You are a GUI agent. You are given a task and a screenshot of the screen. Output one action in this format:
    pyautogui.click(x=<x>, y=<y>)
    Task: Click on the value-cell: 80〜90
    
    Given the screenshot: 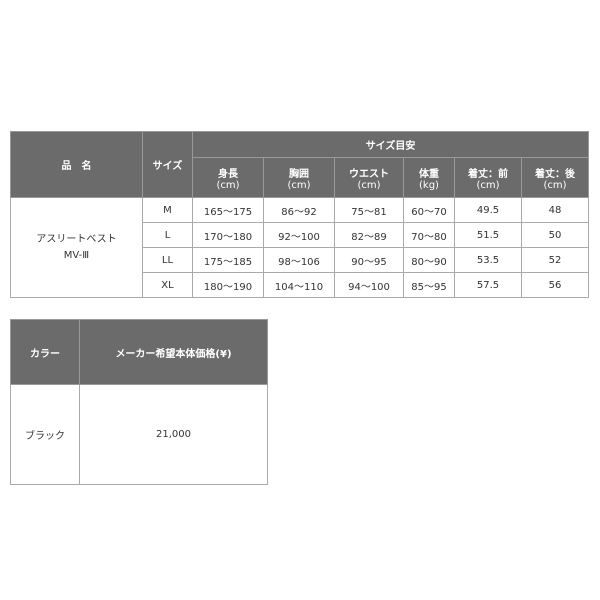 What is the action you would take?
    pyautogui.click(x=429, y=260)
    